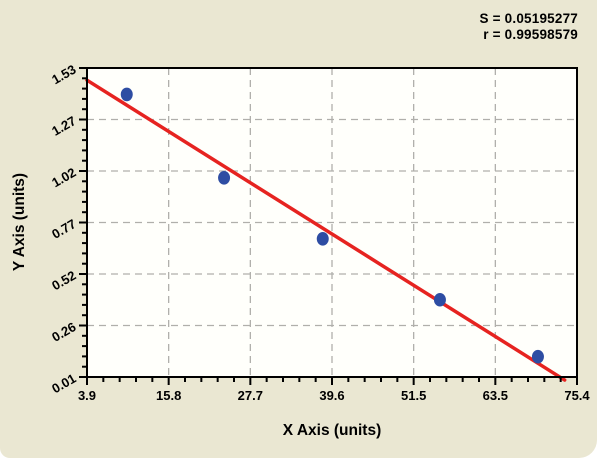  What do you see at coordinates (332, 430) in the screenshot?
I see `x-axis-title: X Axis (units)` at bounding box center [332, 430].